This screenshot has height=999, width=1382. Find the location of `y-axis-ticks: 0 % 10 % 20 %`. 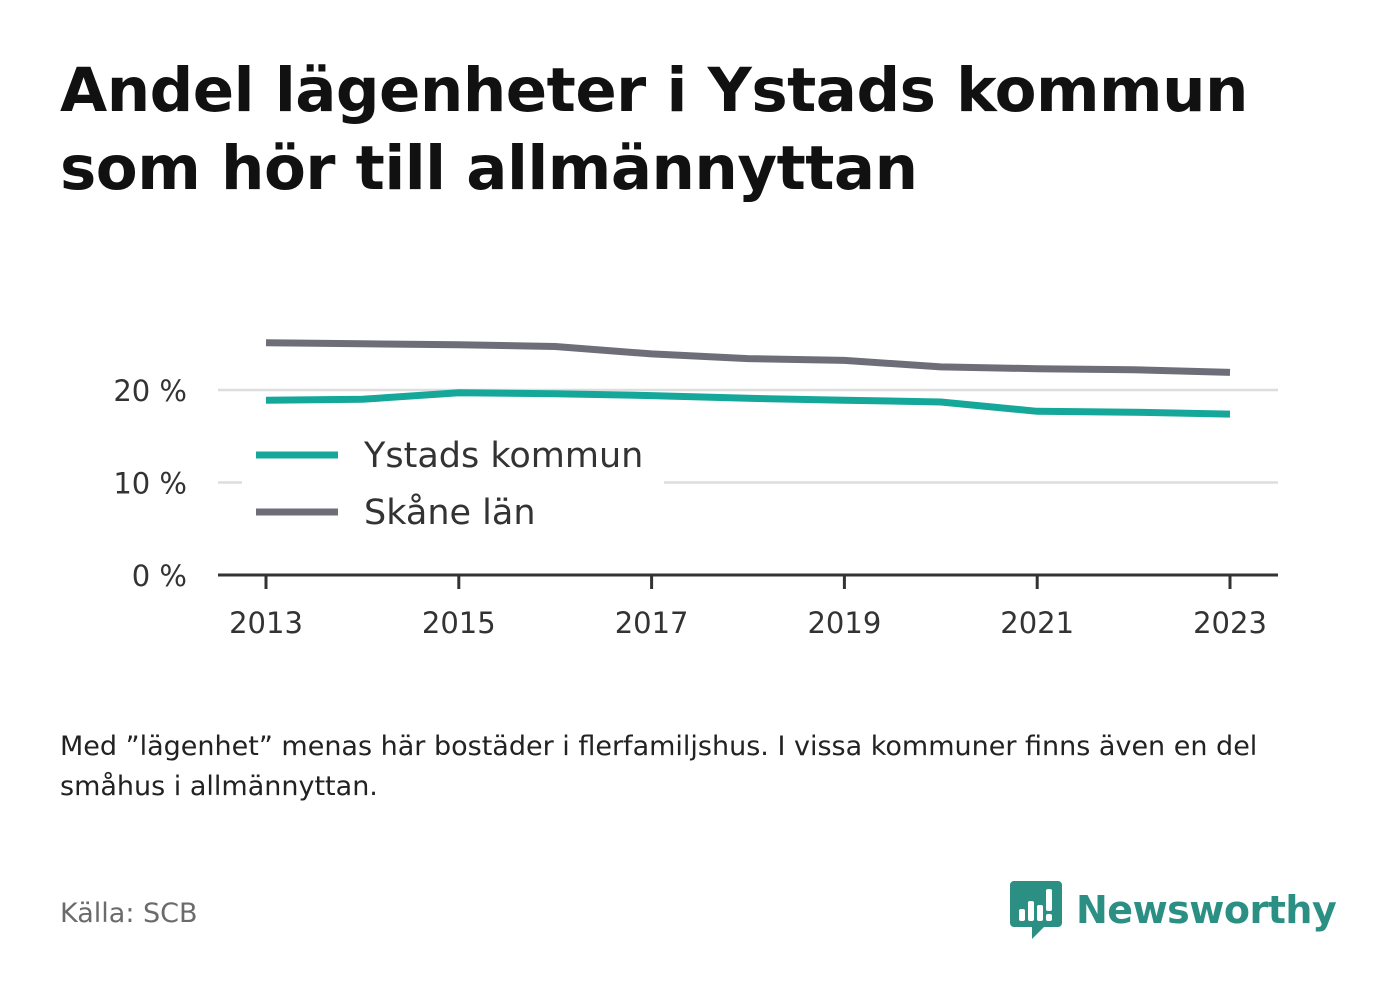

y-axis-ticks: 0 % 10 % 20 % is located at coordinates (150, 483).